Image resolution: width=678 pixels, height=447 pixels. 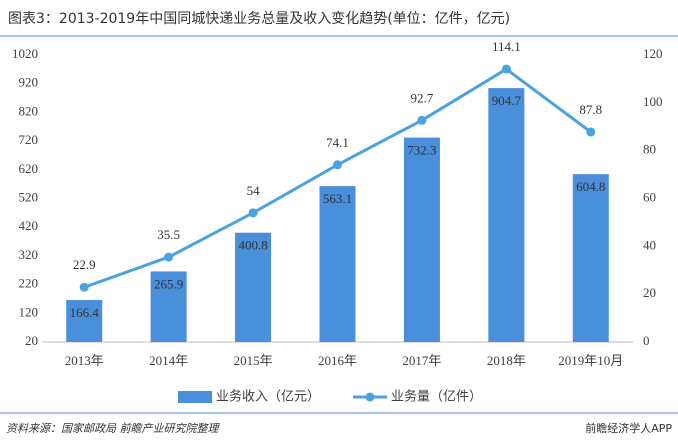 I want to click on y-tick-label: 1020, so click(x=25, y=53).